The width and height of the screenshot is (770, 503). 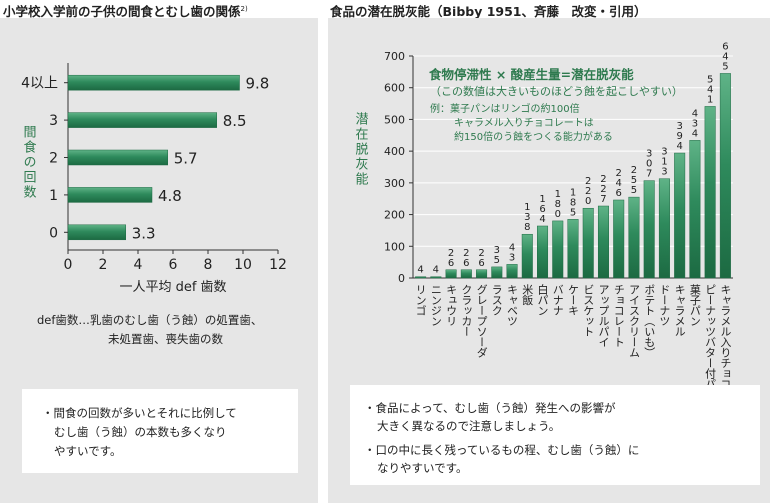 I want to click on left-note-box: ・間食の回数が多いとそれに比例して むし歯（う蝕）の本数も多くなり やすいです。, so click(x=160, y=431).